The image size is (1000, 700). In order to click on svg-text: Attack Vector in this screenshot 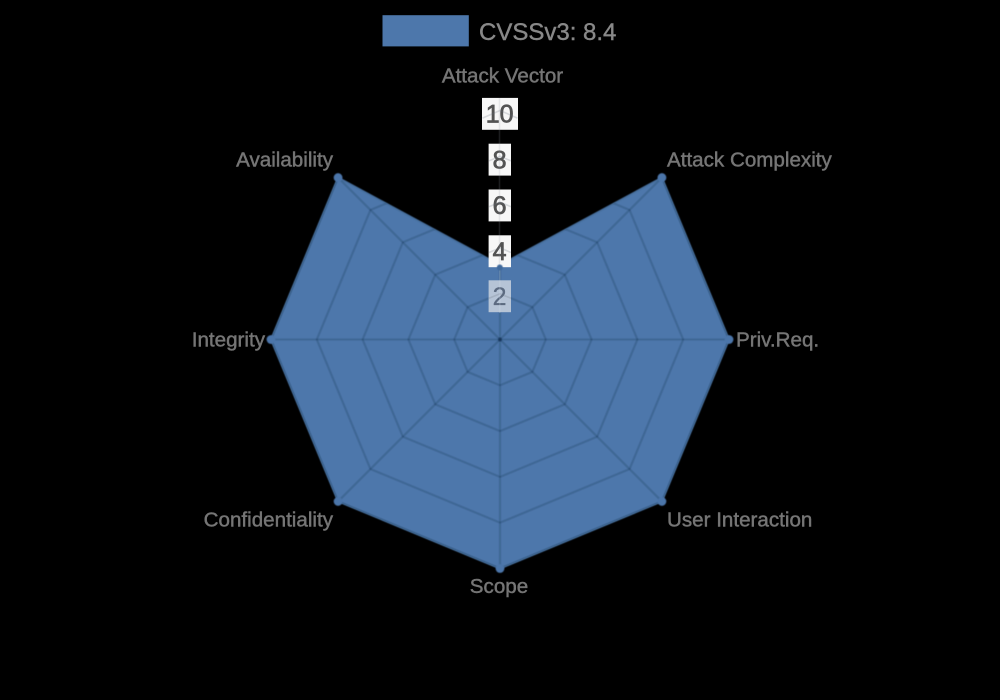, I will do `click(502, 76)`.